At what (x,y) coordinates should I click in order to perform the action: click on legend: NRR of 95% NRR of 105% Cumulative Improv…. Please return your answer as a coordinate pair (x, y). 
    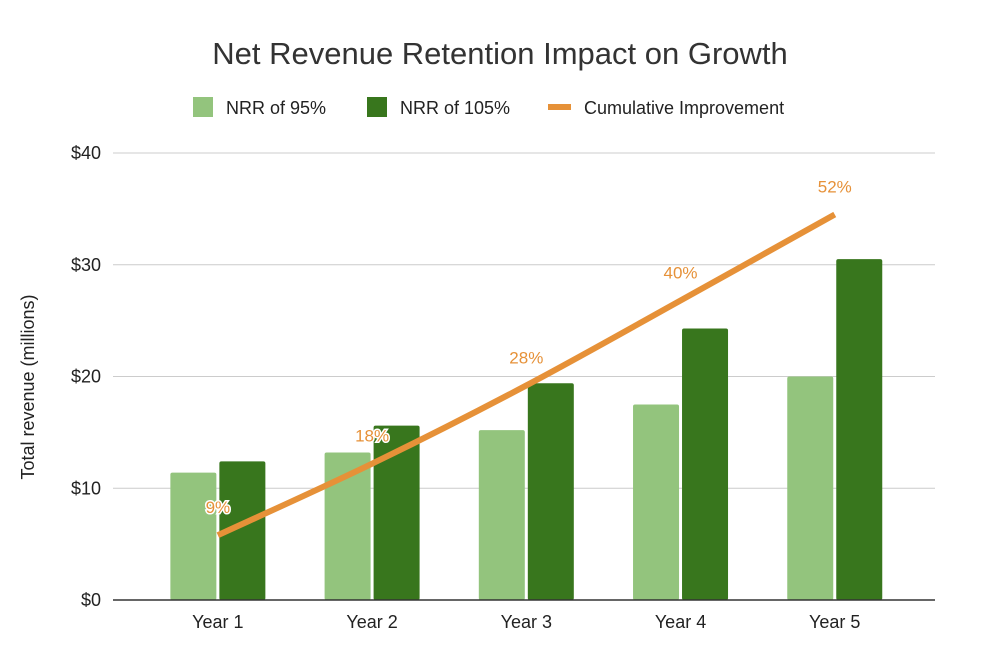
    Looking at the image, I should click on (488, 107).